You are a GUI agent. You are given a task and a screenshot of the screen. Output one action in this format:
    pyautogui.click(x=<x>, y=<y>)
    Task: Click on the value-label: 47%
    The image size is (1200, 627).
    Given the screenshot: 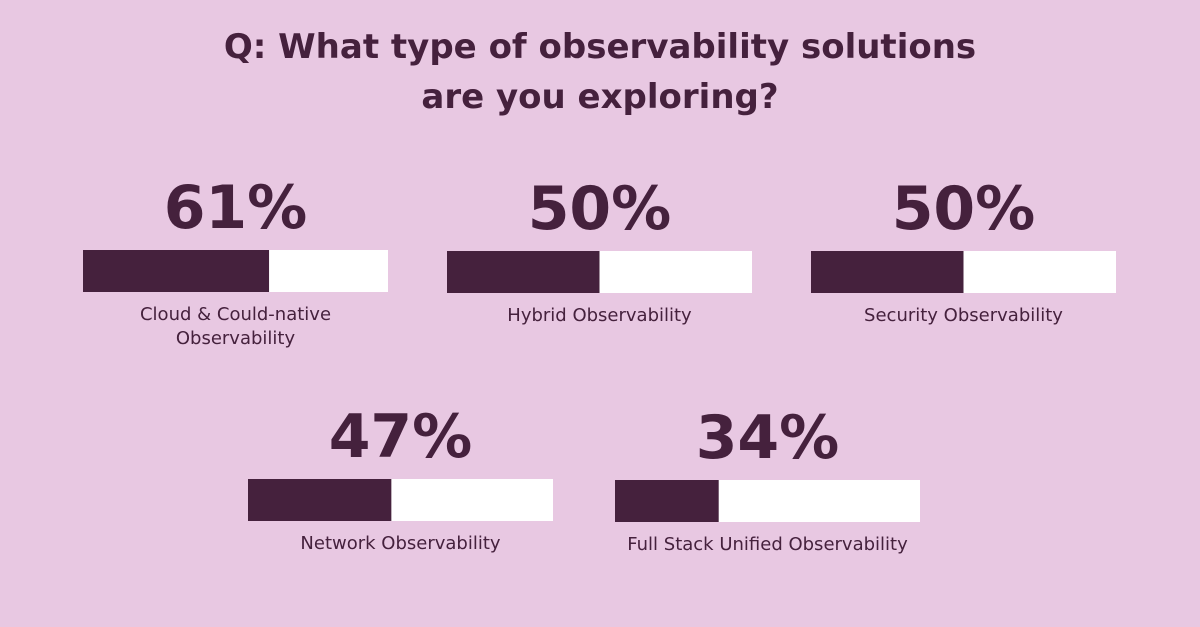 What is the action you would take?
    pyautogui.click(x=400, y=437)
    